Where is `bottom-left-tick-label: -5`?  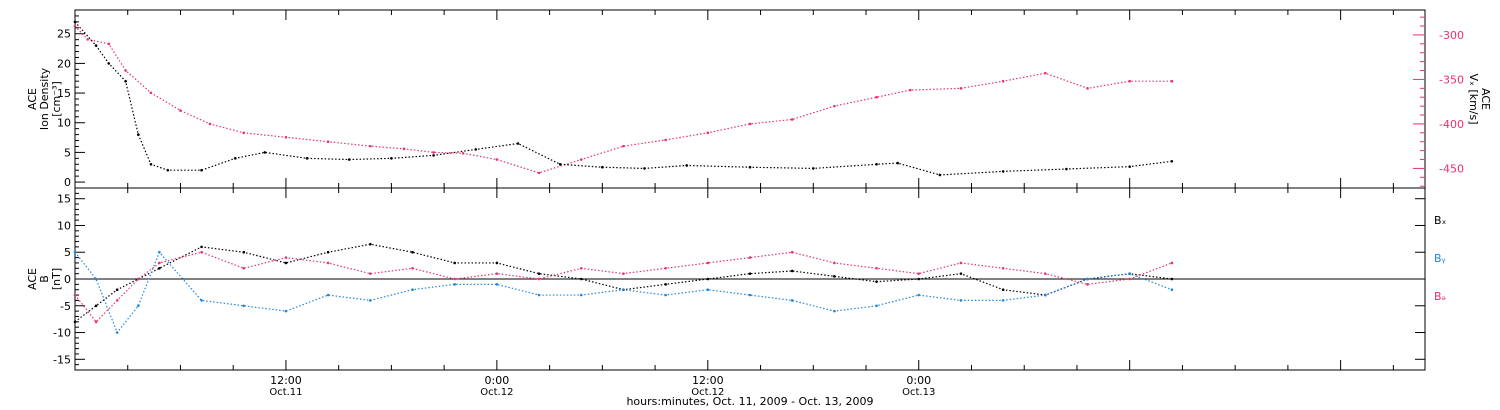 bottom-left-tick-label: -5 is located at coordinates (65, 306).